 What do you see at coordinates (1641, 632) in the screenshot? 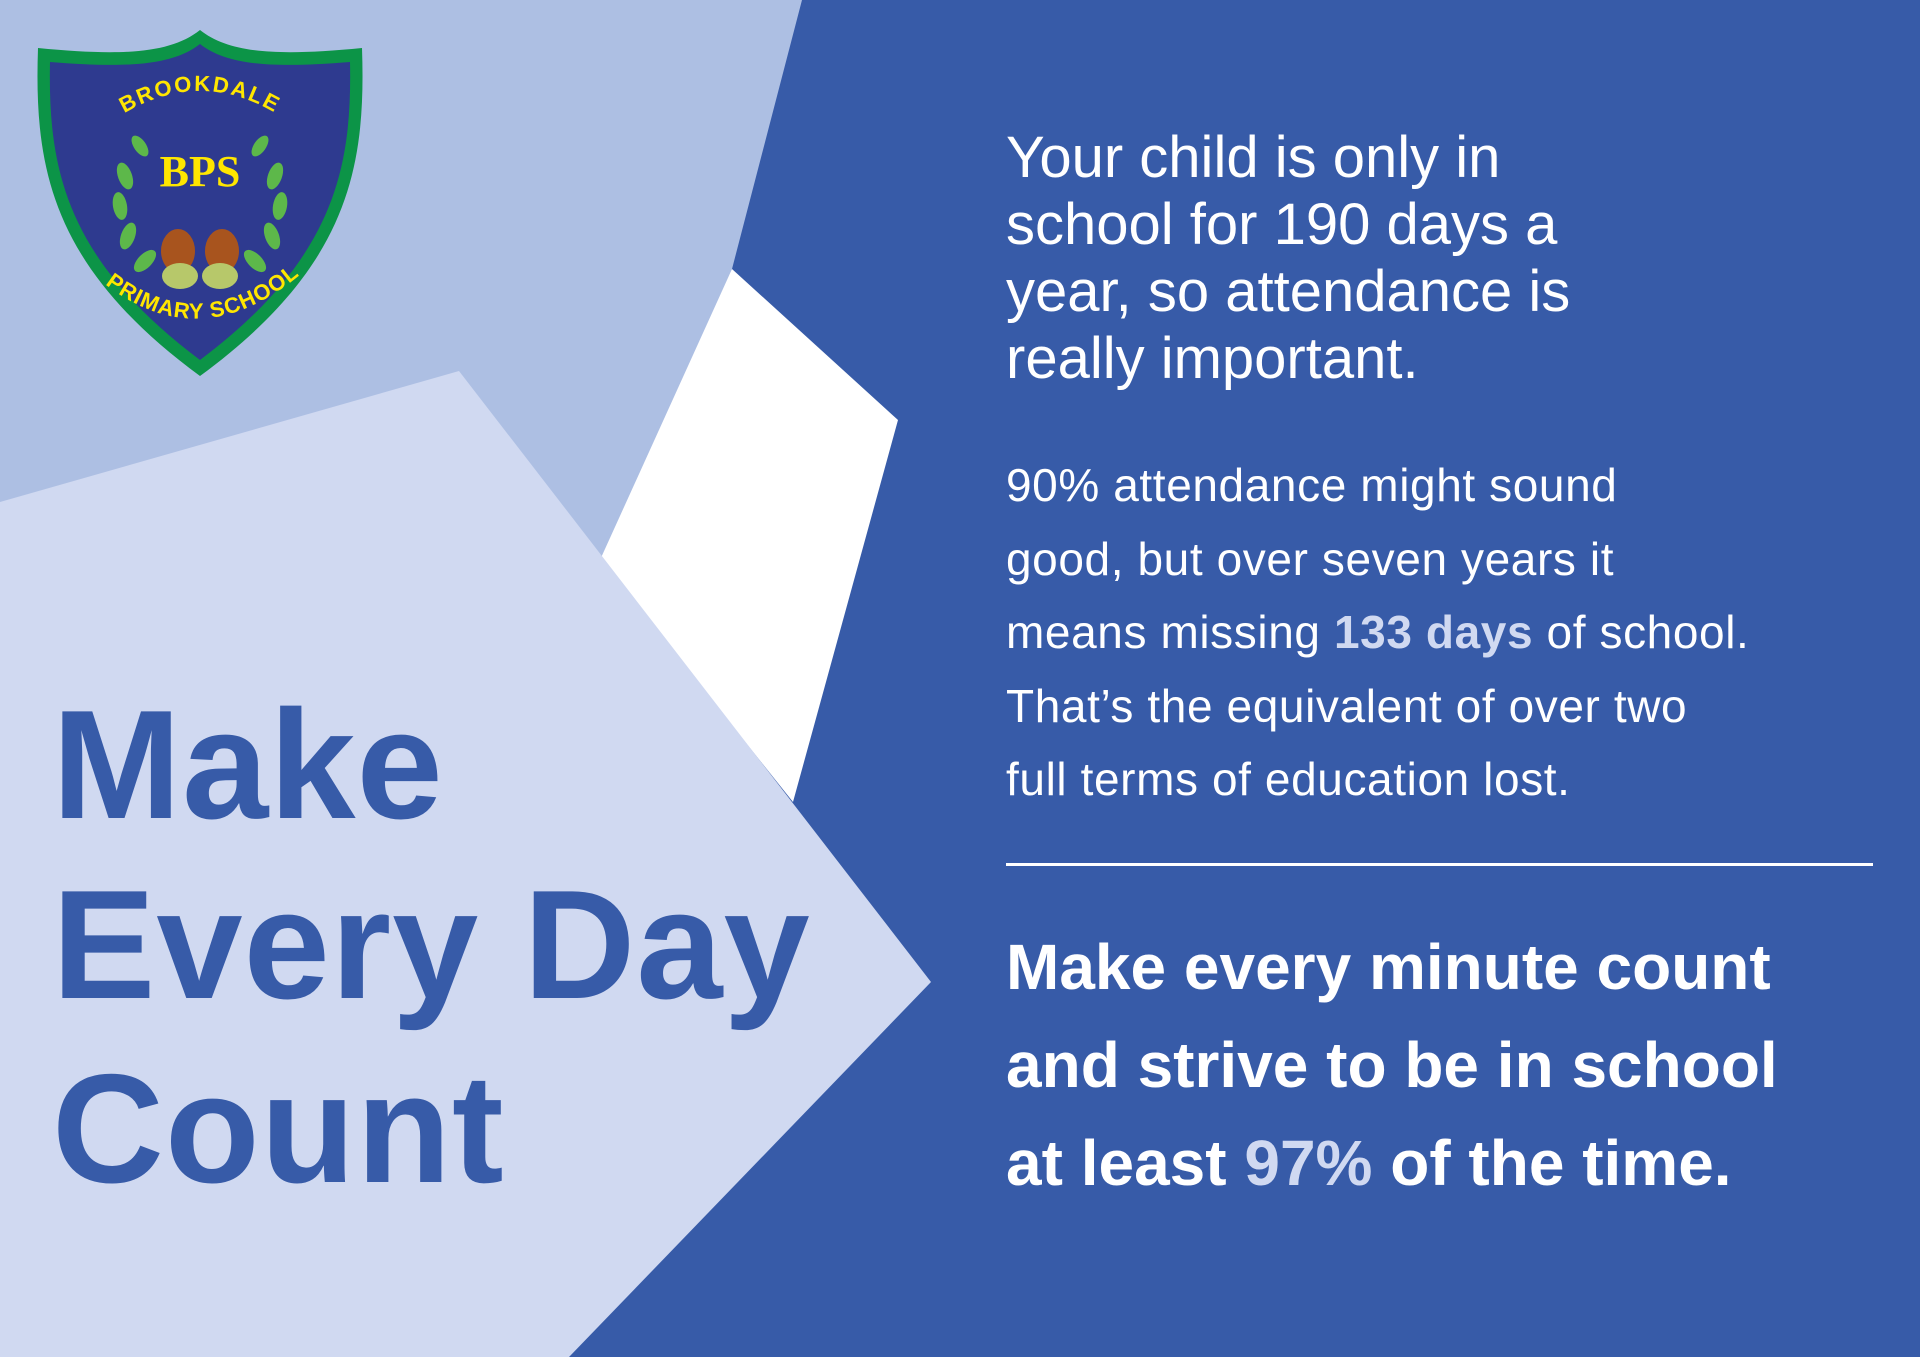
I see `text: of school.` at bounding box center [1641, 632].